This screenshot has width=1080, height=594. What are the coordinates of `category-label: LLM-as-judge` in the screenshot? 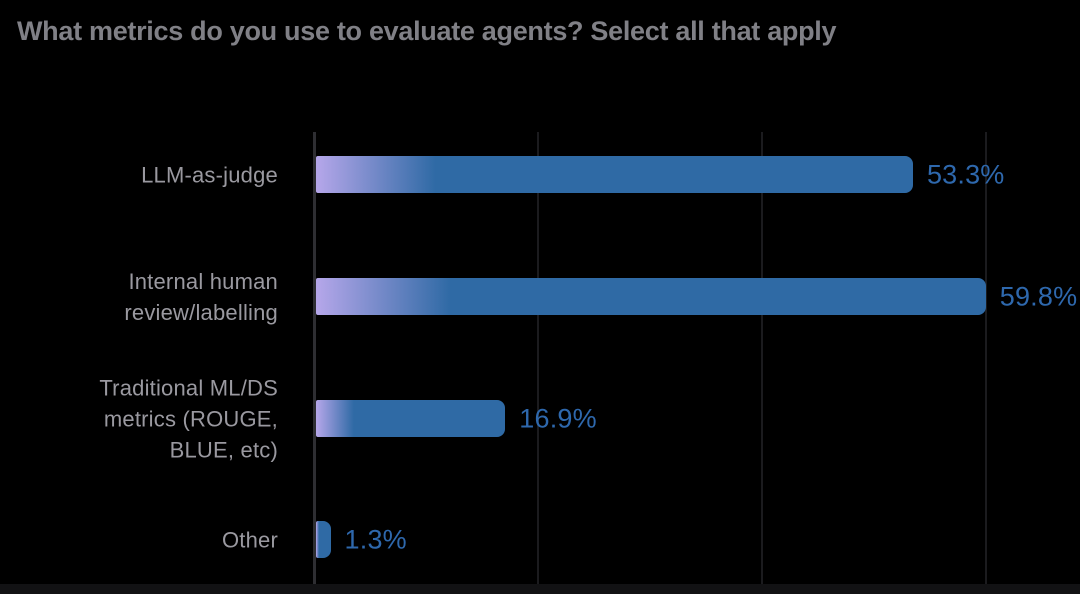 It's located at (209, 174).